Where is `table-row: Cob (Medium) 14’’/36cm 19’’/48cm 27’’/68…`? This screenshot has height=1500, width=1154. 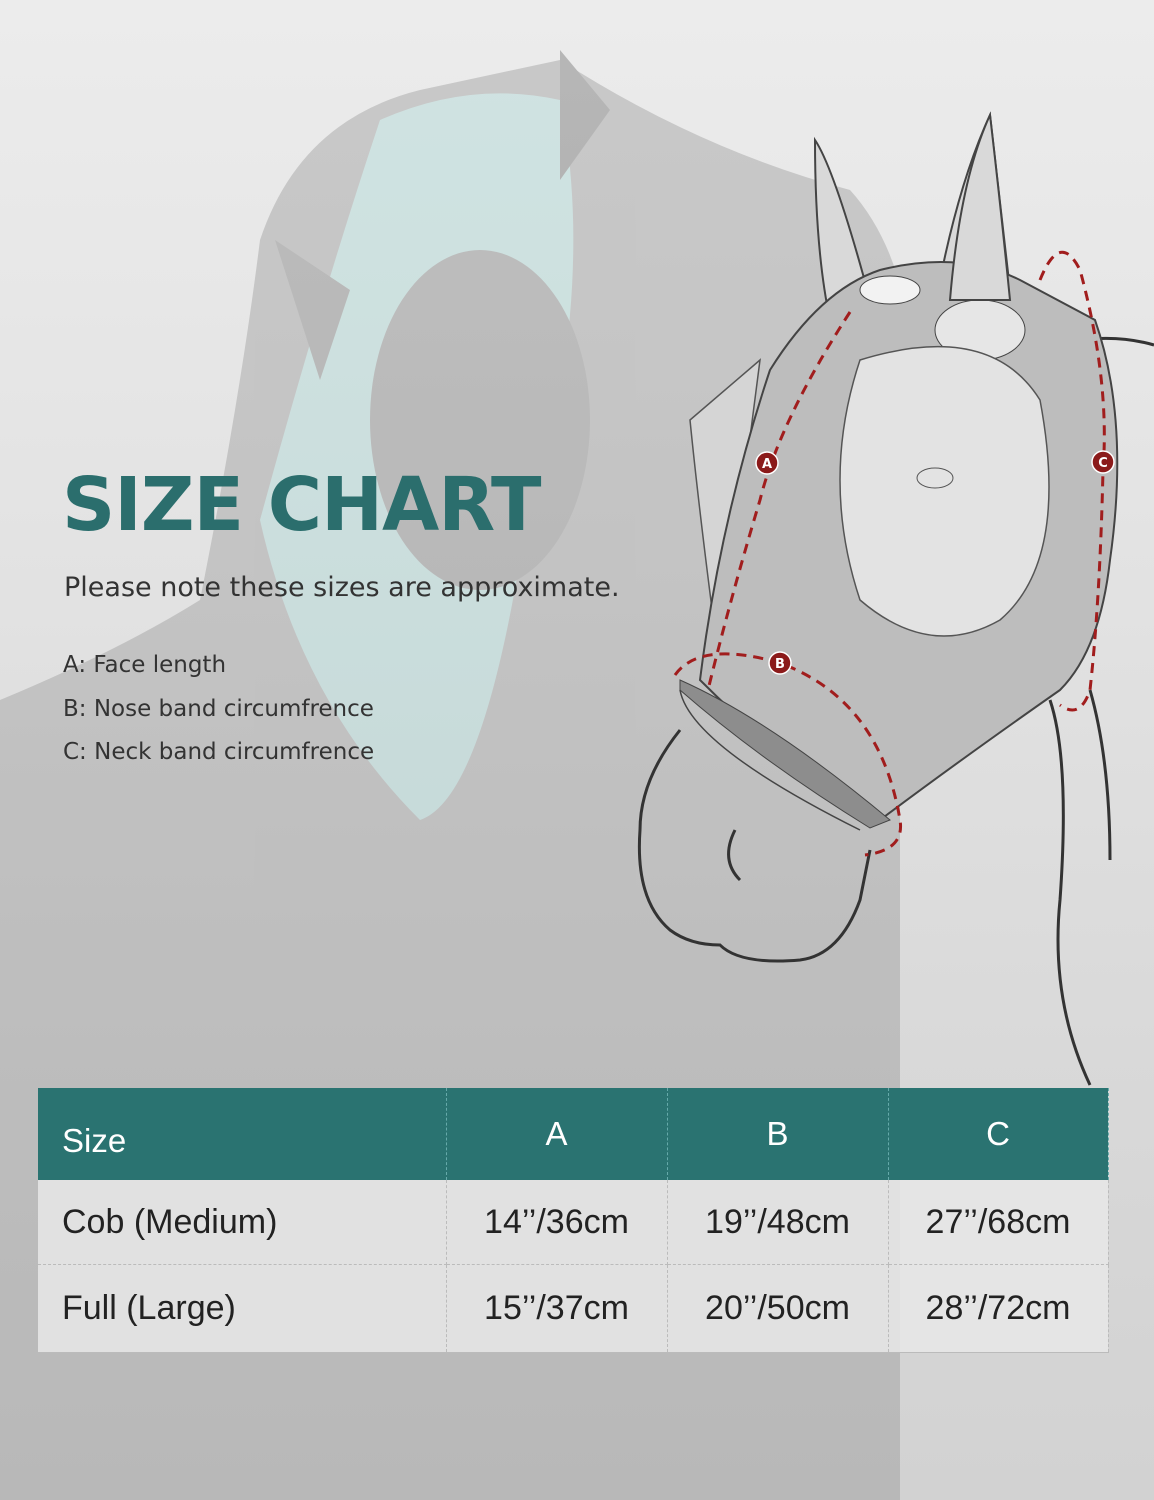
table-row: Cob (Medium) 14’’/36cm 19’’/48cm 27’’/68… is located at coordinates (573, 1222).